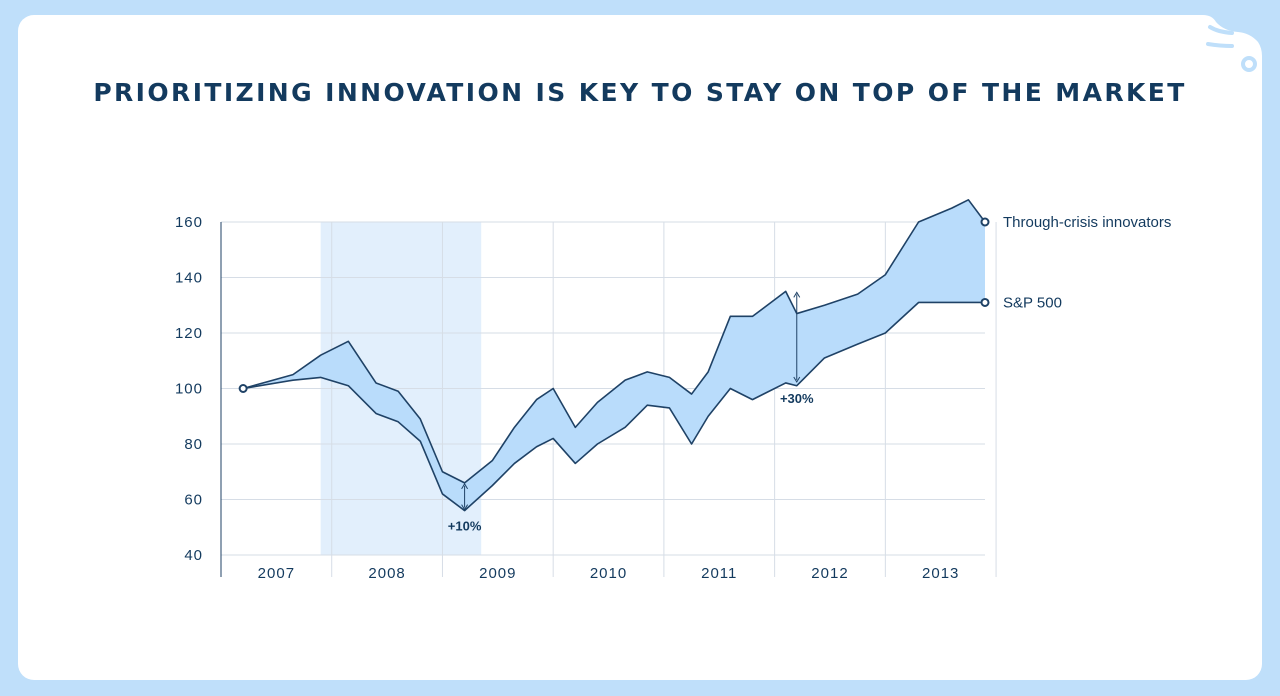 The image size is (1280, 696). I want to click on legend-label-sp500: S&P 500, so click(1032, 302).